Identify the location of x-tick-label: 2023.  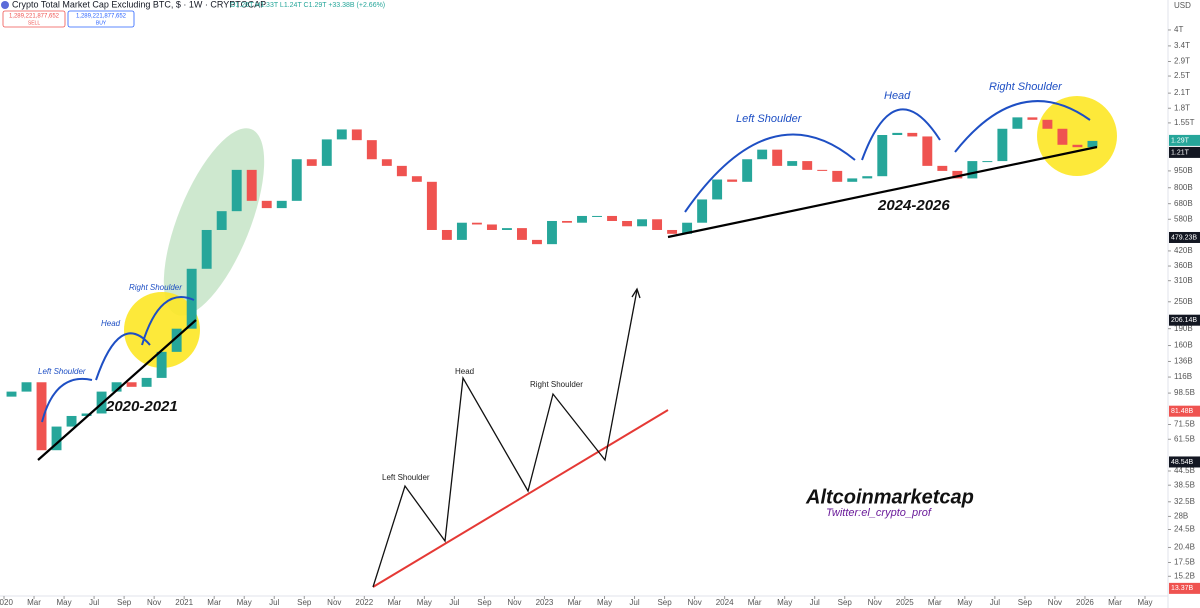
(545, 602).